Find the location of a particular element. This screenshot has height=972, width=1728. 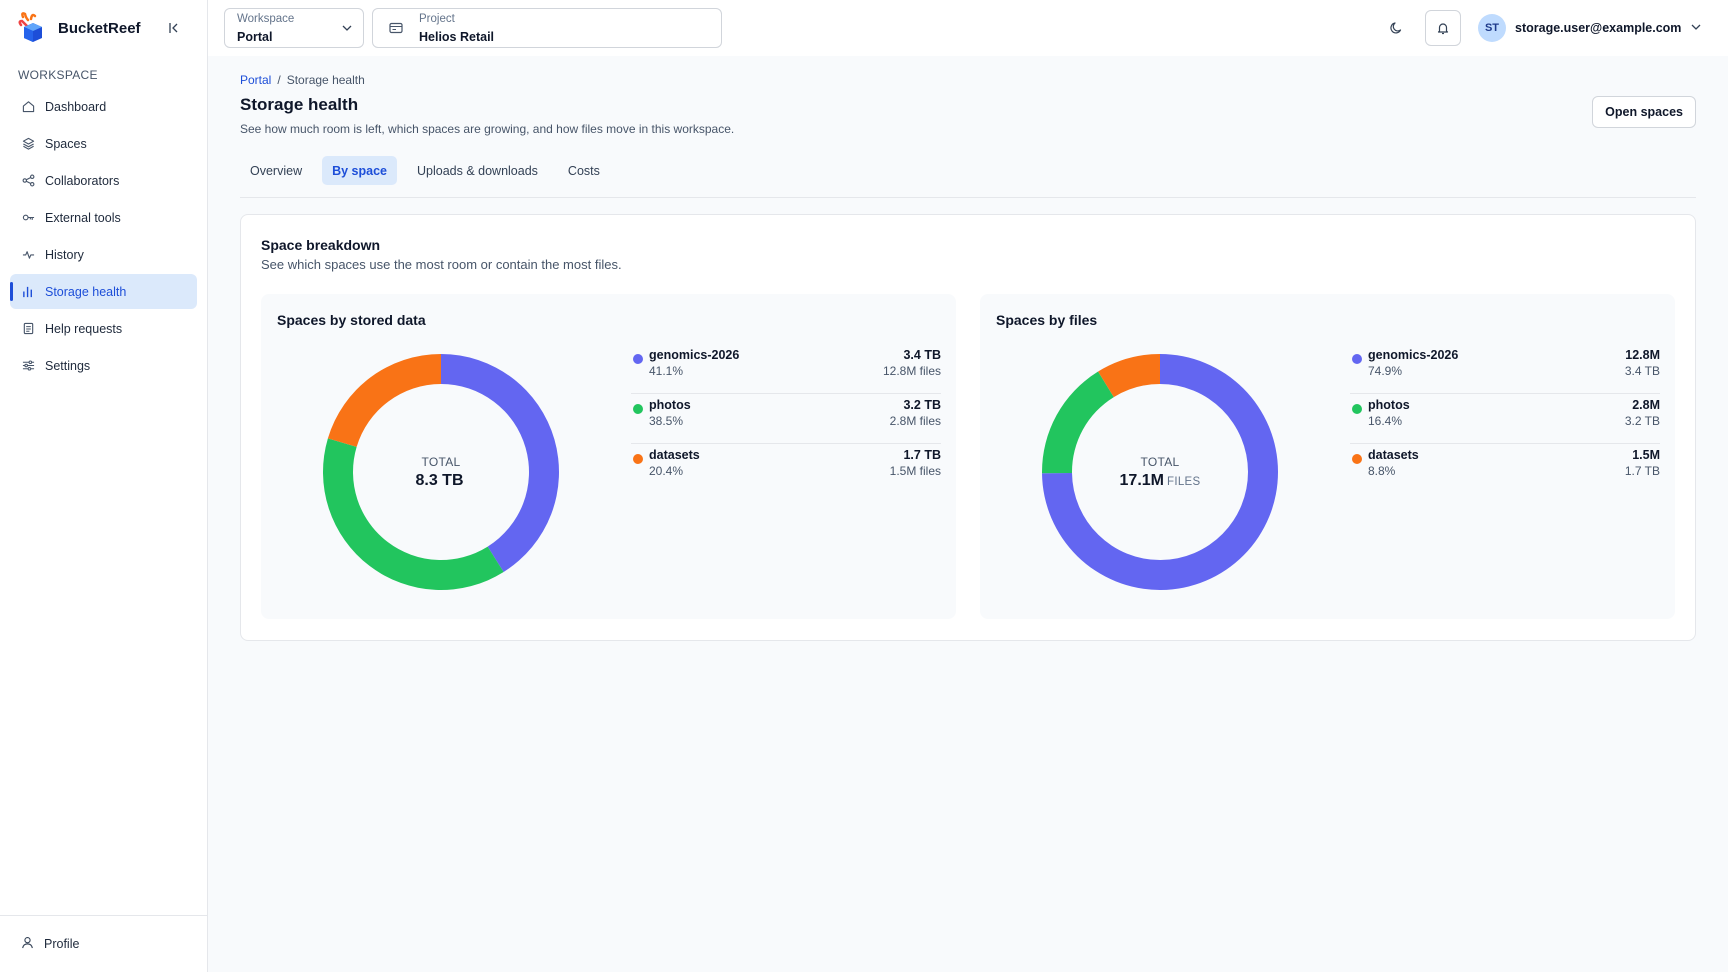

workspace-selector-value: Portal is located at coordinates (255, 37).